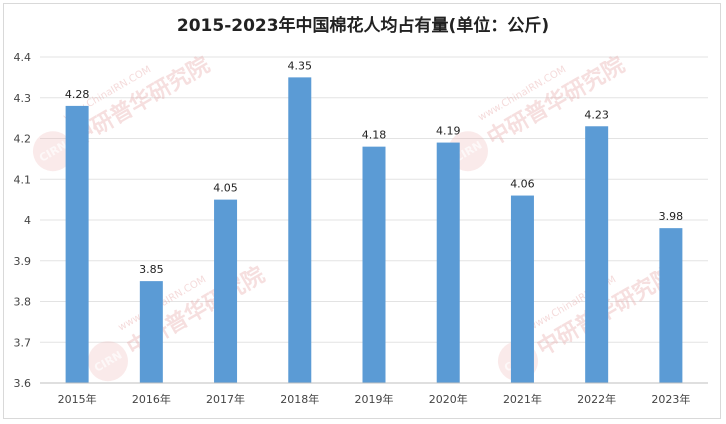 The height and width of the screenshot is (424, 726). I want to click on data-label: 4.06, so click(522, 184).